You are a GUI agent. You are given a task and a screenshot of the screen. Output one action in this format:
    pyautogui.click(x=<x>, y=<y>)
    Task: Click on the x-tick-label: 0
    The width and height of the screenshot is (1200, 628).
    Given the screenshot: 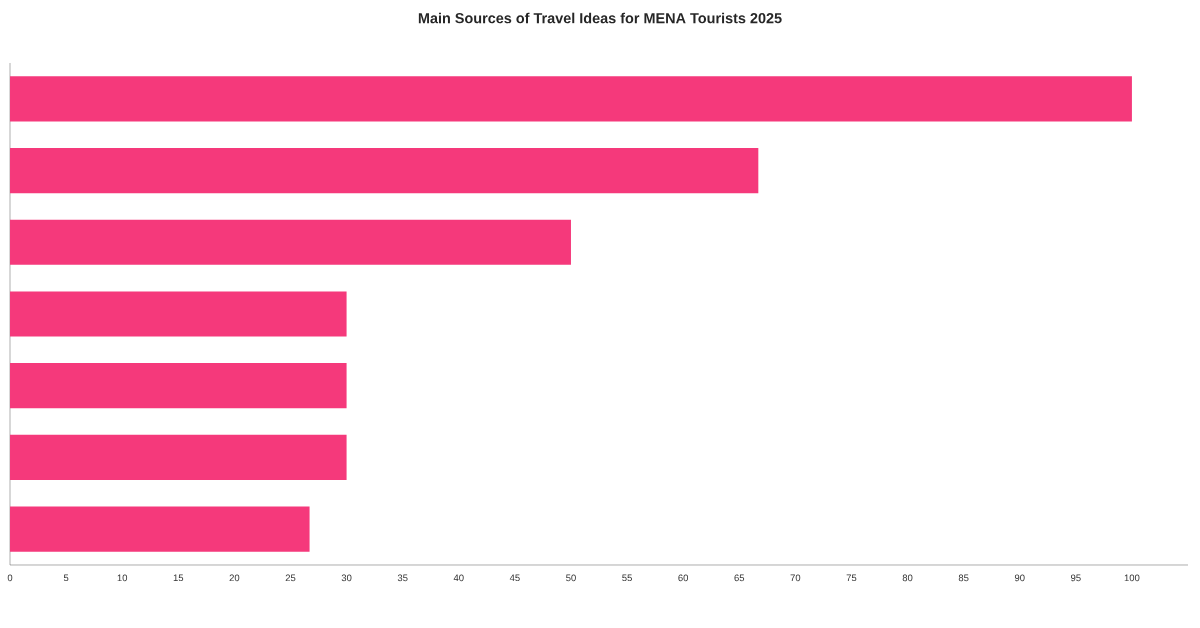 What is the action you would take?
    pyautogui.click(x=10, y=578)
    